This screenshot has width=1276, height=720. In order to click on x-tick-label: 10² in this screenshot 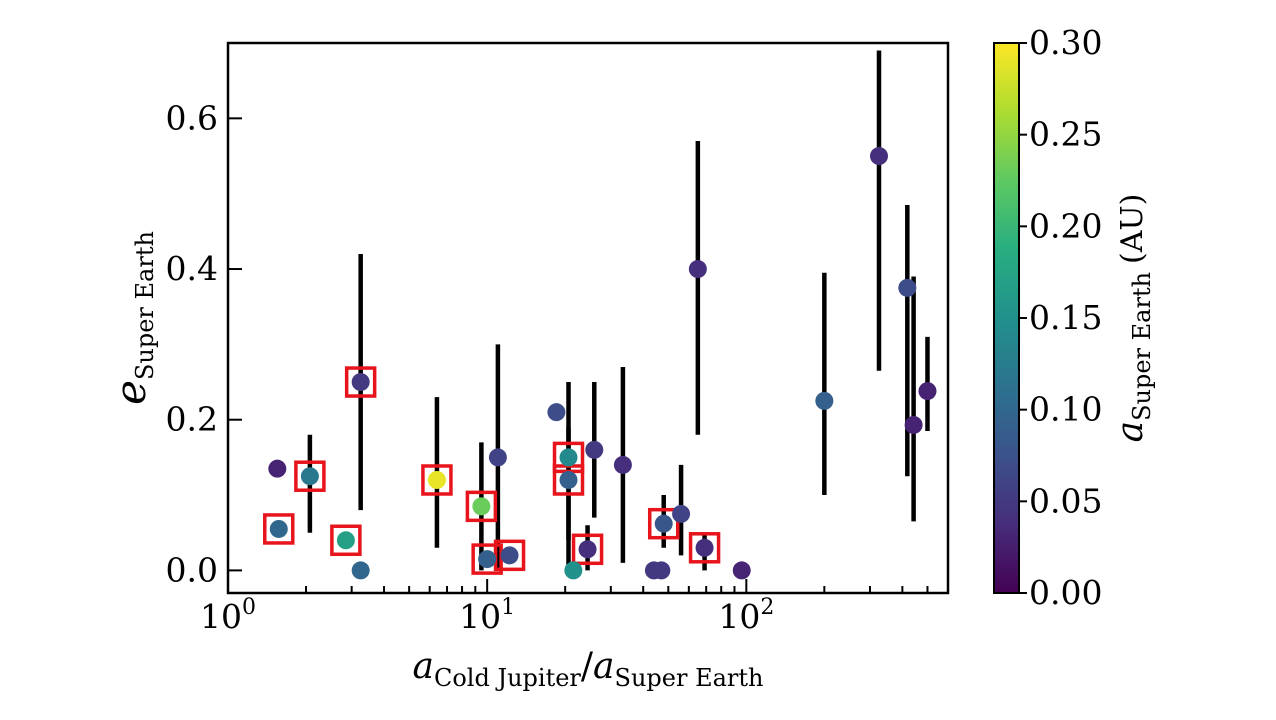, I will do `click(746, 615)`.